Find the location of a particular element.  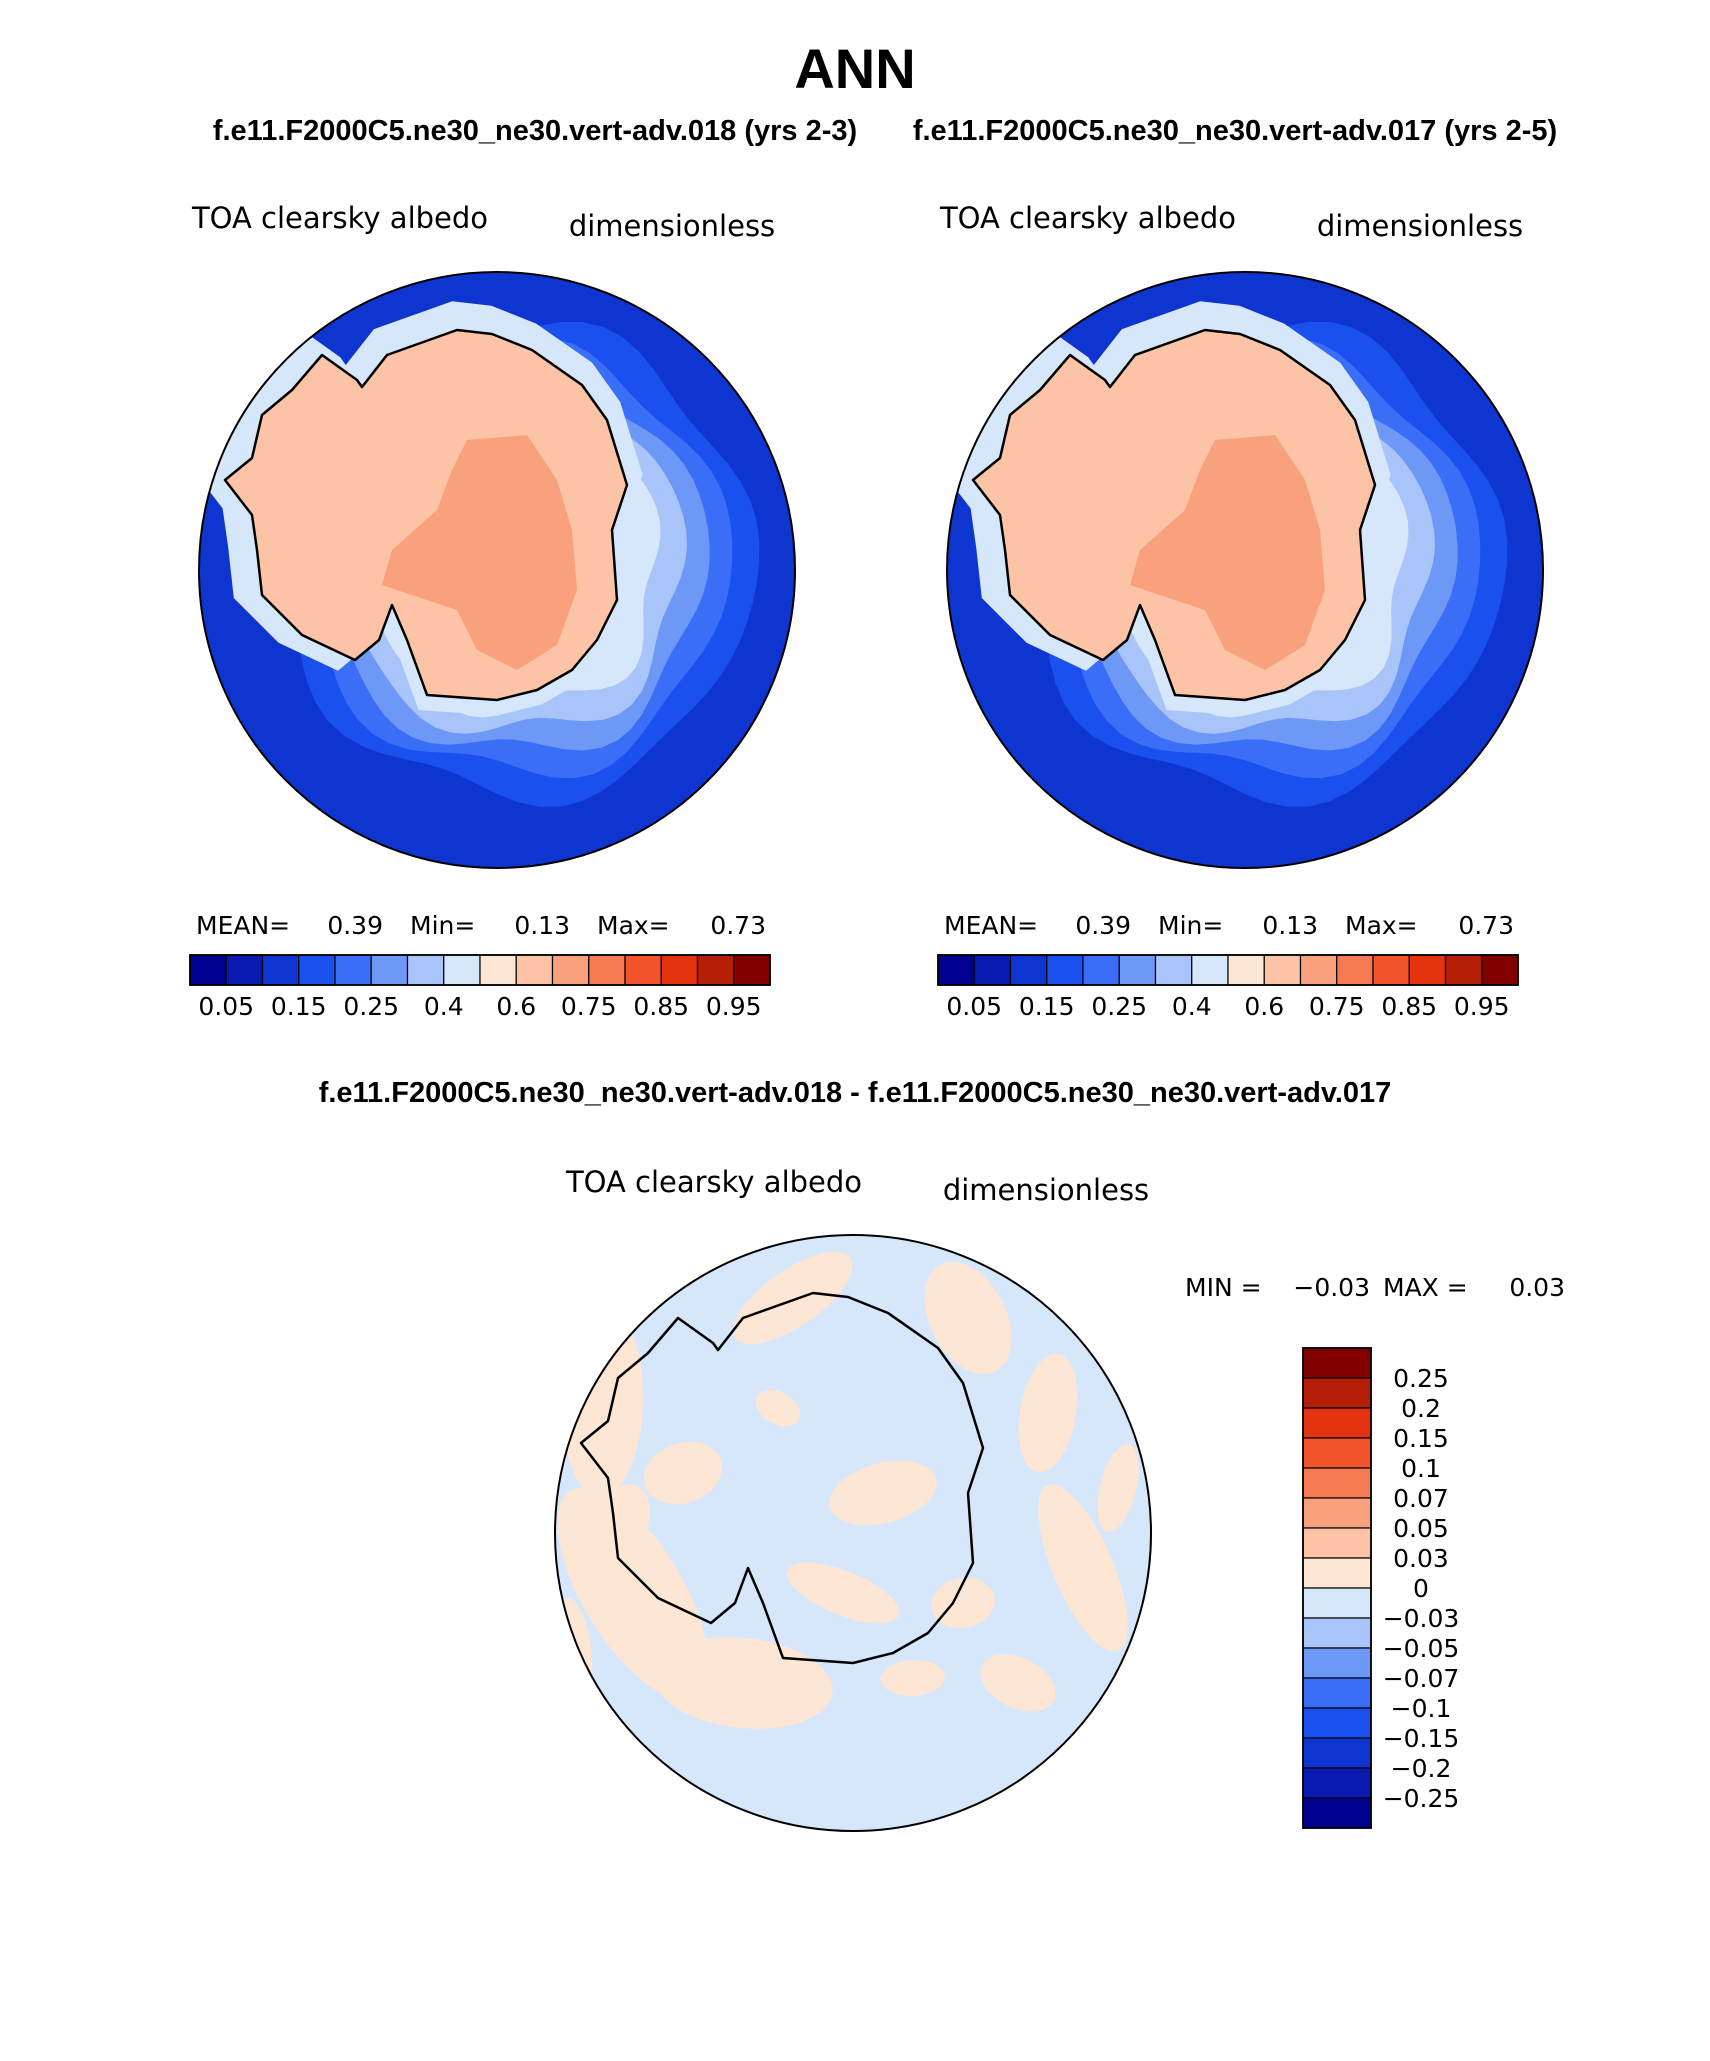

colorbar-tick-label: −0.03 is located at coordinates (1421, 1618).